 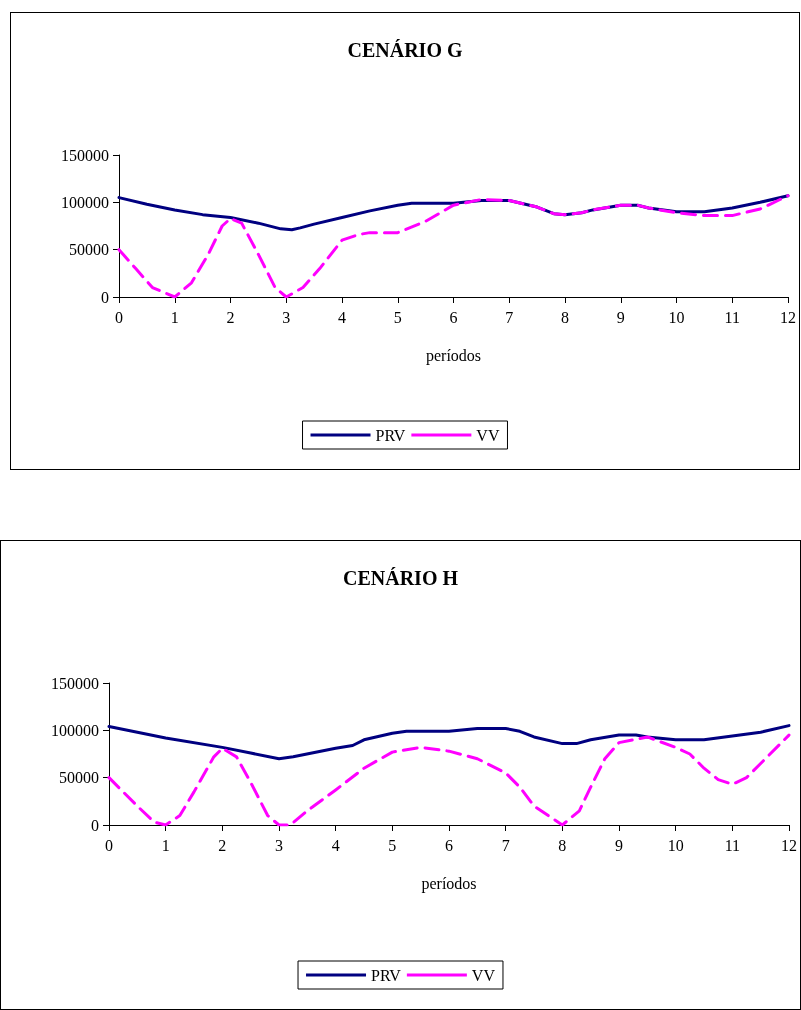 What do you see at coordinates (400, 578) in the screenshot?
I see `chart-title: CENÁRIO H` at bounding box center [400, 578].